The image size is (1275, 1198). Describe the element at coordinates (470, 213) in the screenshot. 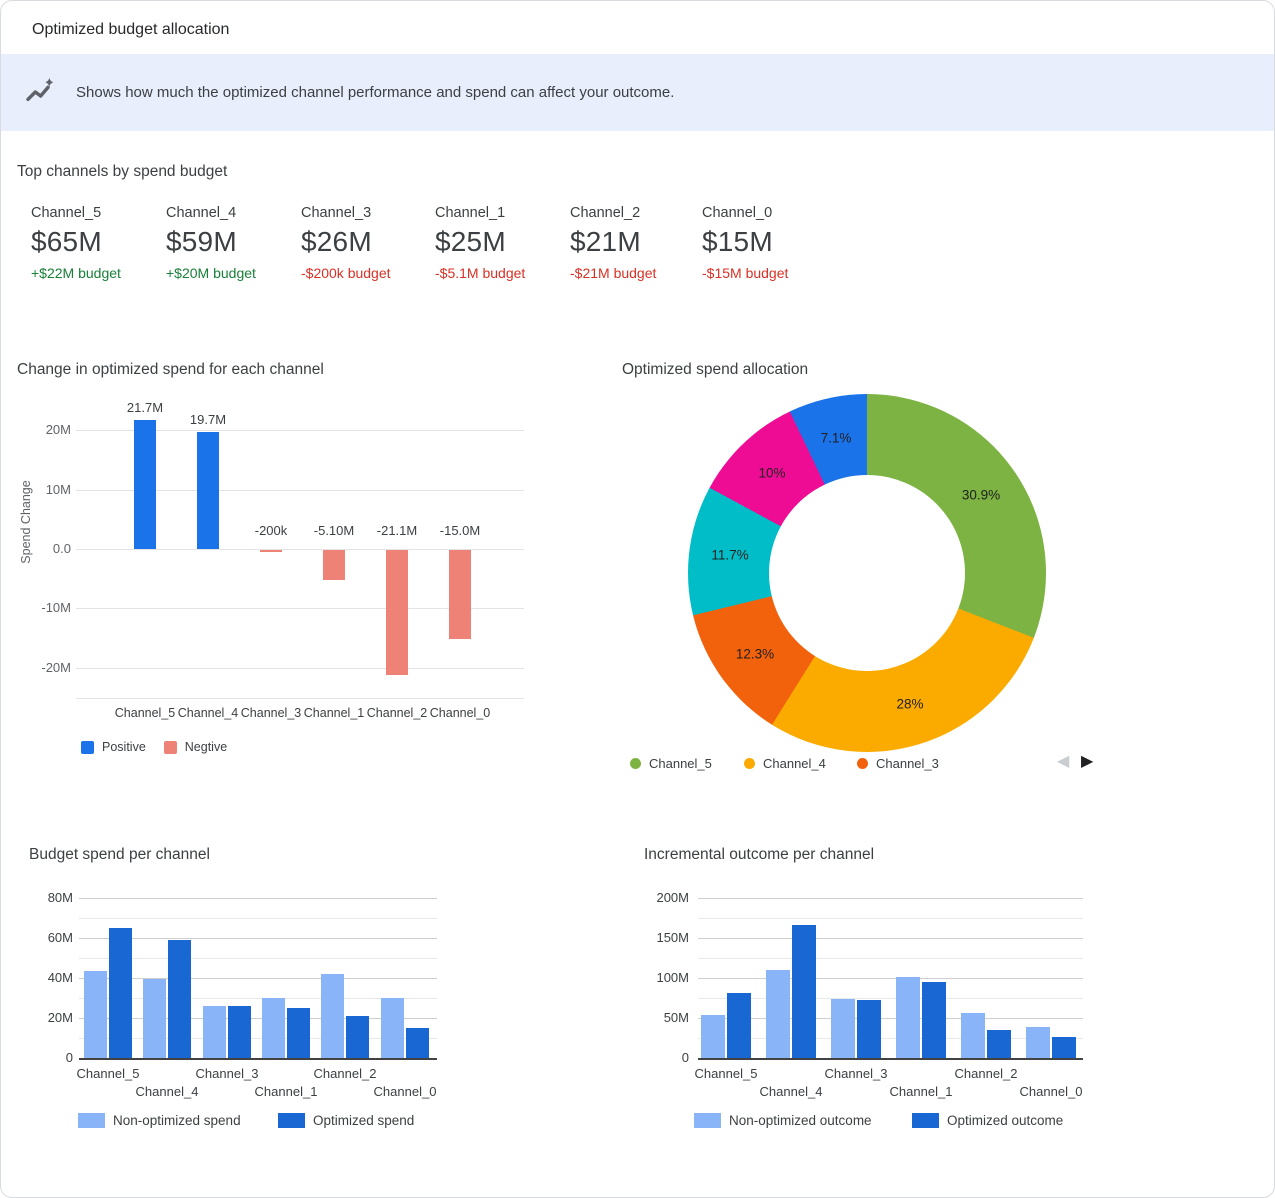

I see `channel-name: Channel_1` at that location.